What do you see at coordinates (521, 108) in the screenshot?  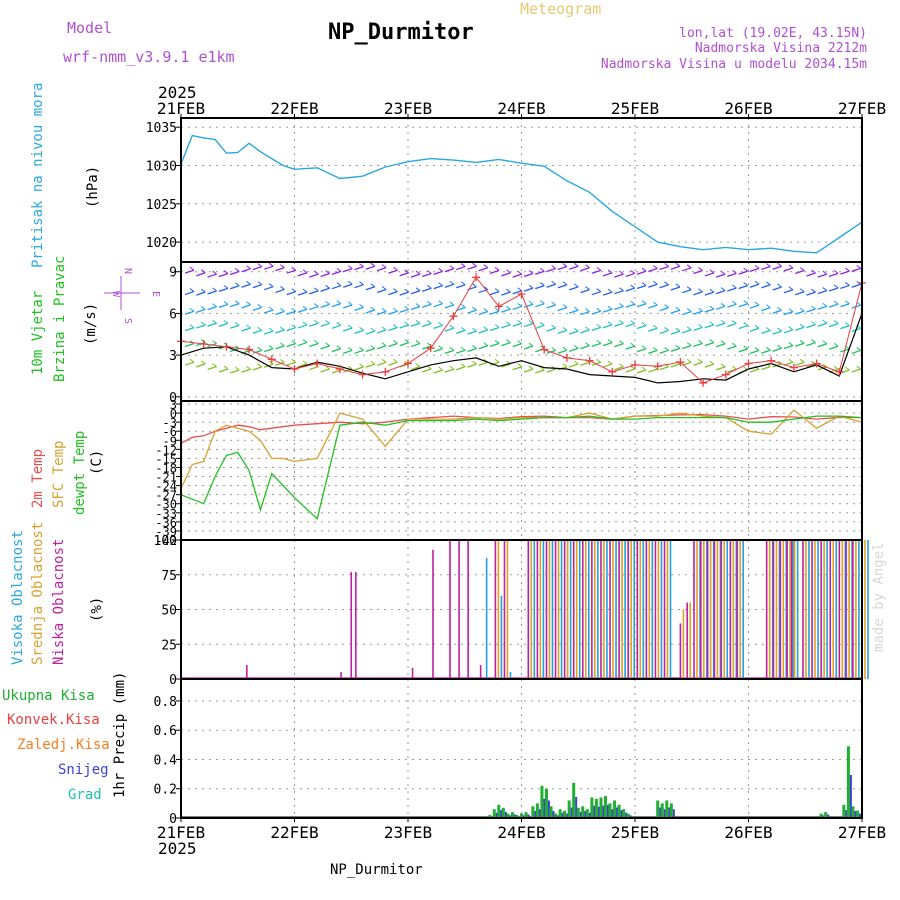 I see `time-tick-label-top: 24FEB` at bounding box center [521, 108].